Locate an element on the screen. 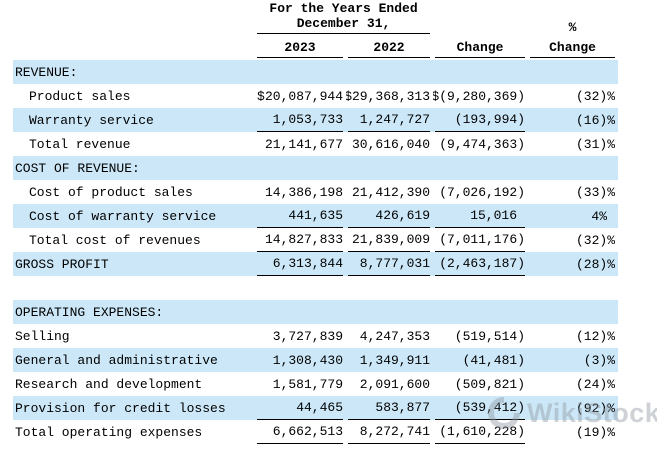 The image size is (657, 454). cell-value: 4,247,353 is located at coordinates (395, 336).